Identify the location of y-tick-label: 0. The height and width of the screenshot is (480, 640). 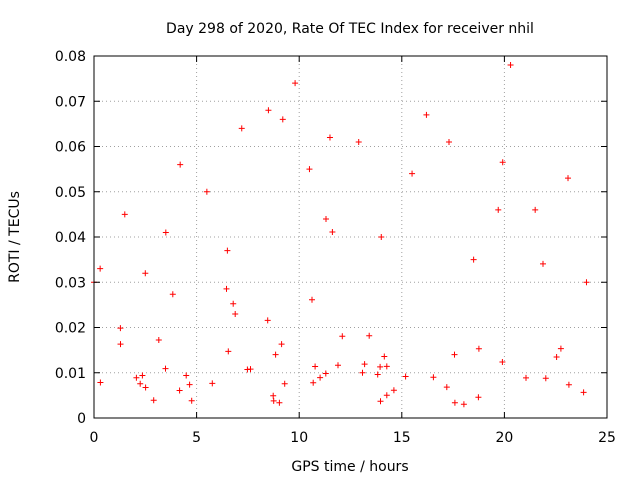
(81, 419).